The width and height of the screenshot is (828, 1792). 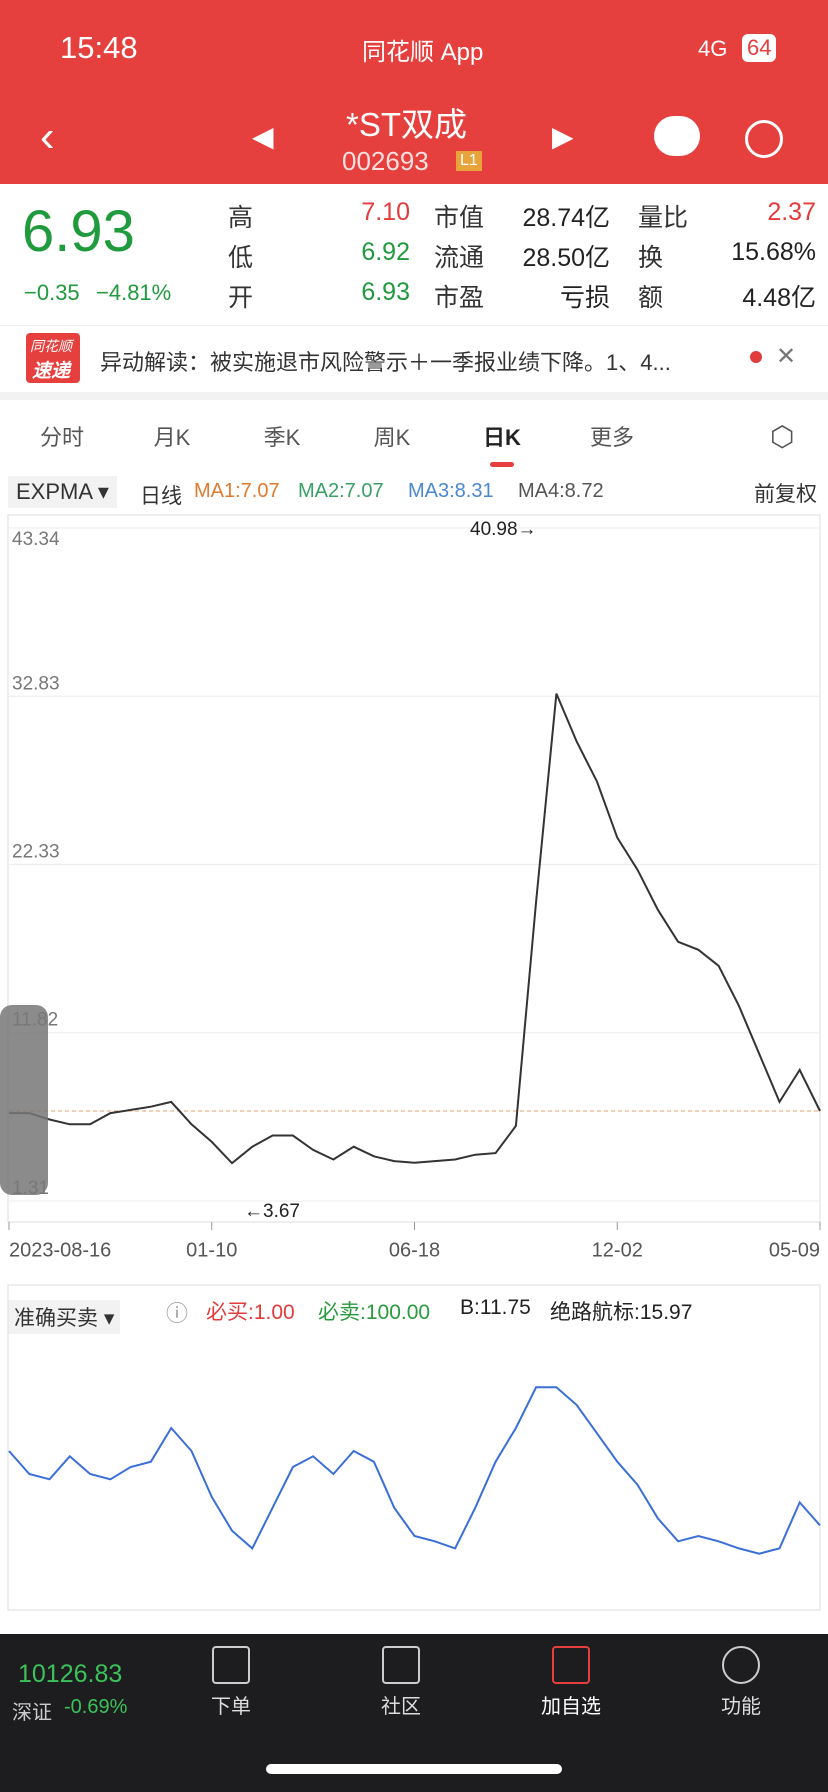 What do you see at coordinates (60, 1250) in the screenshot?
I see `x-tick-label: 2023-08-16` at bounding box center [60, 1250].